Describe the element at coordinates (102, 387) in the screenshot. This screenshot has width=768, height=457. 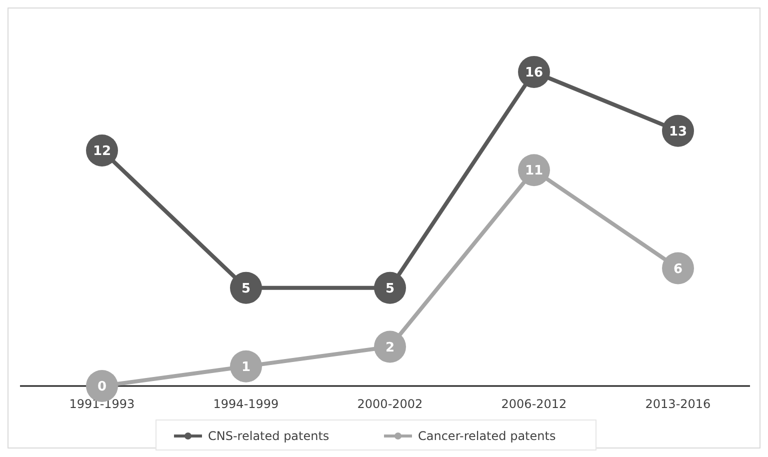
I see `data-label: 0` at that location.